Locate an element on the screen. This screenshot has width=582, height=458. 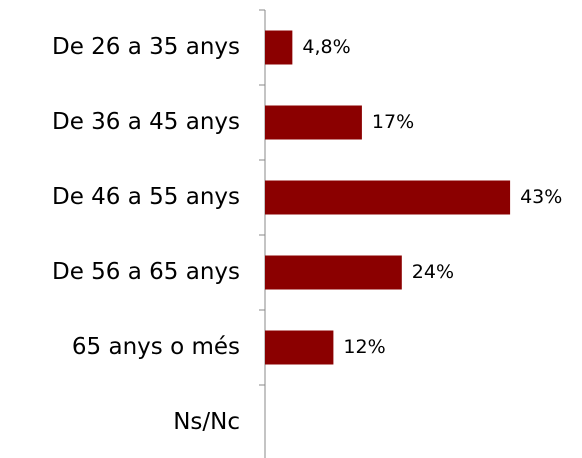
y-tick-label: De 56 a 65 anys is located at coordinates (146, 272).